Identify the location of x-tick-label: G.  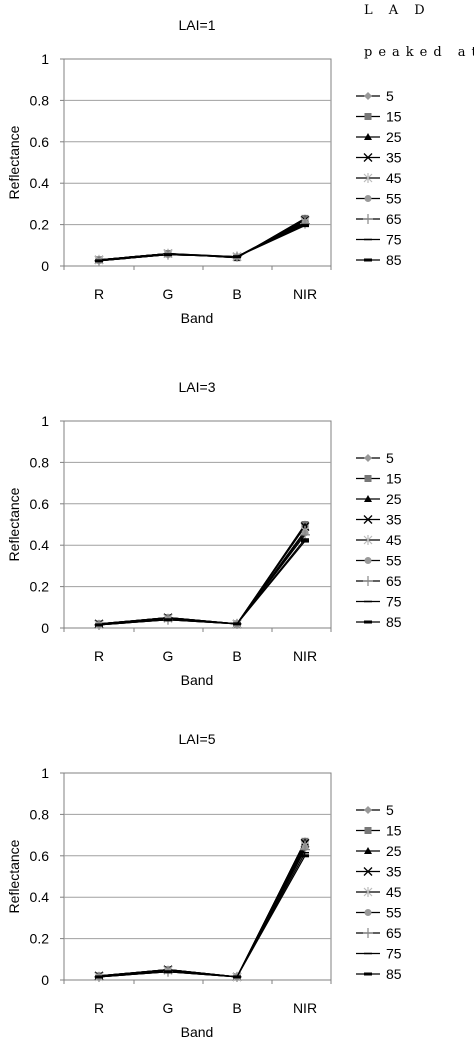
(168, 294).